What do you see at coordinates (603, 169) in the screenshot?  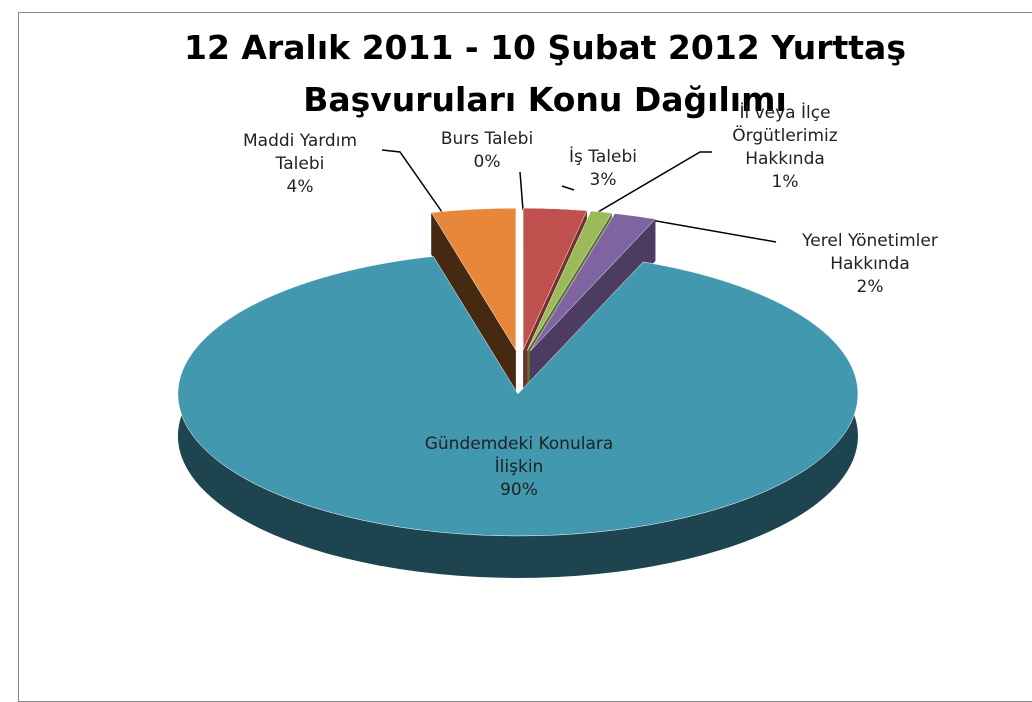 I see `data-label: İş Talebi 3%` at bounding box center [603, 169].